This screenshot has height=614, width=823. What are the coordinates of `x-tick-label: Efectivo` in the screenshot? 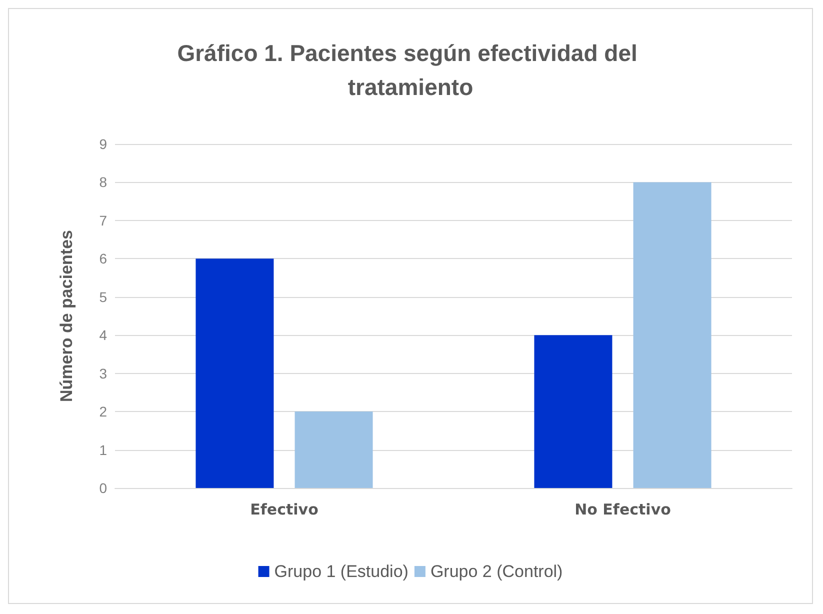 It's located at (284, 509).